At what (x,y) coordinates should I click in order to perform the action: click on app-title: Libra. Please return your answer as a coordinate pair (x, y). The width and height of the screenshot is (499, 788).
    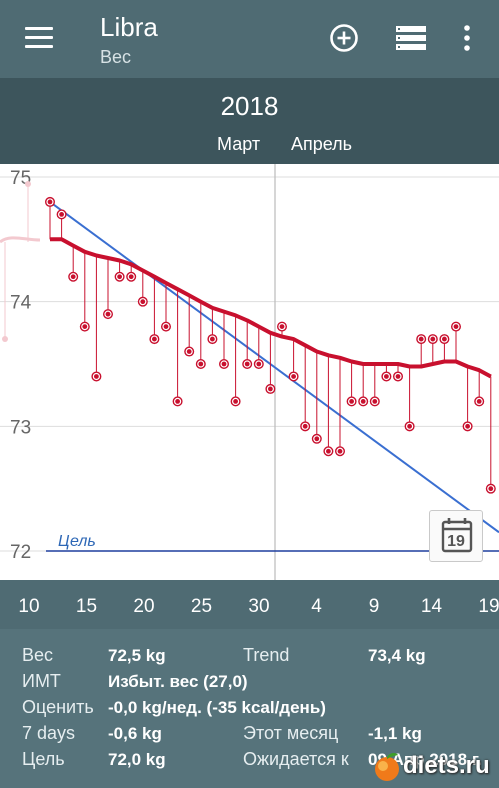
    Looking at the image, I should click on (129, 27).